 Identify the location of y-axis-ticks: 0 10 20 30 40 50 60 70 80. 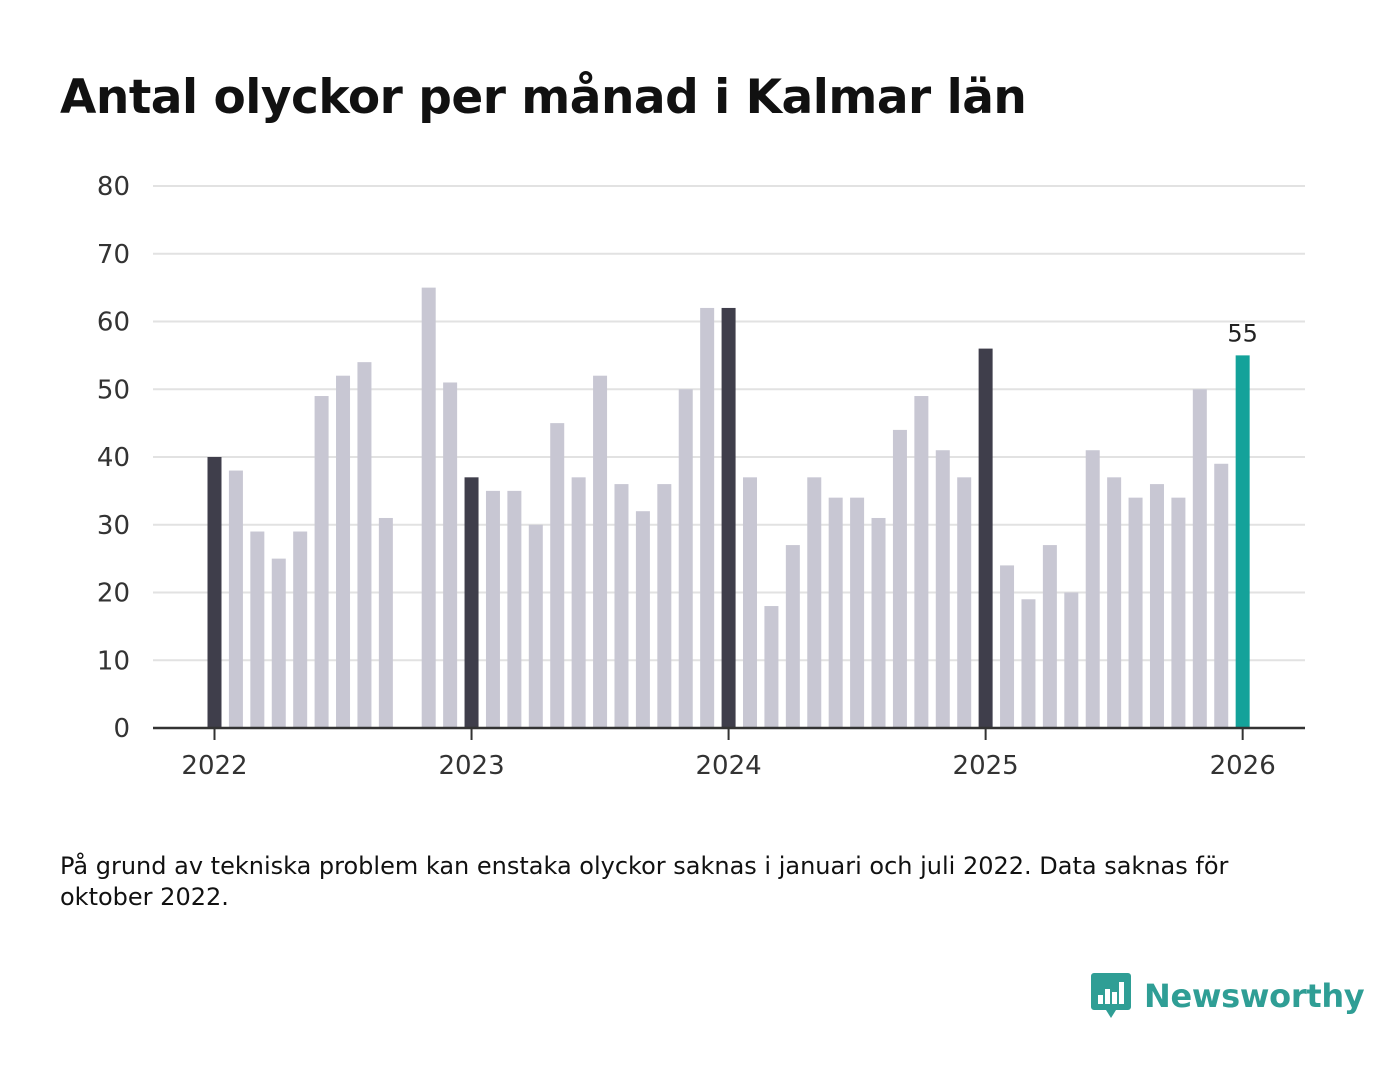
(113, 458).